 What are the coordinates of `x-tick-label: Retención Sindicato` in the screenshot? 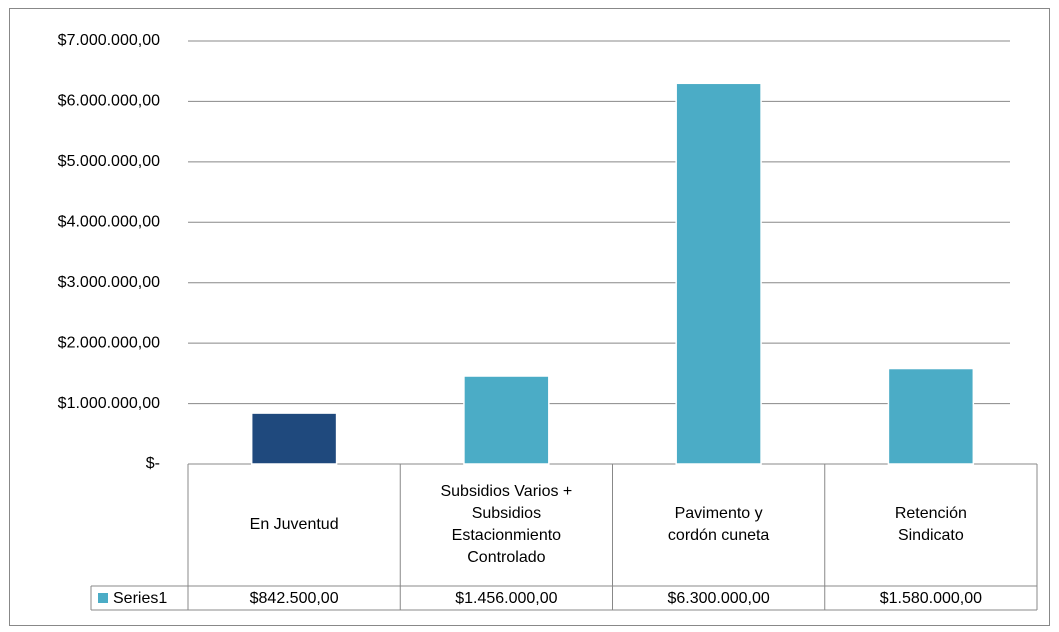 It's located at (930, 524).